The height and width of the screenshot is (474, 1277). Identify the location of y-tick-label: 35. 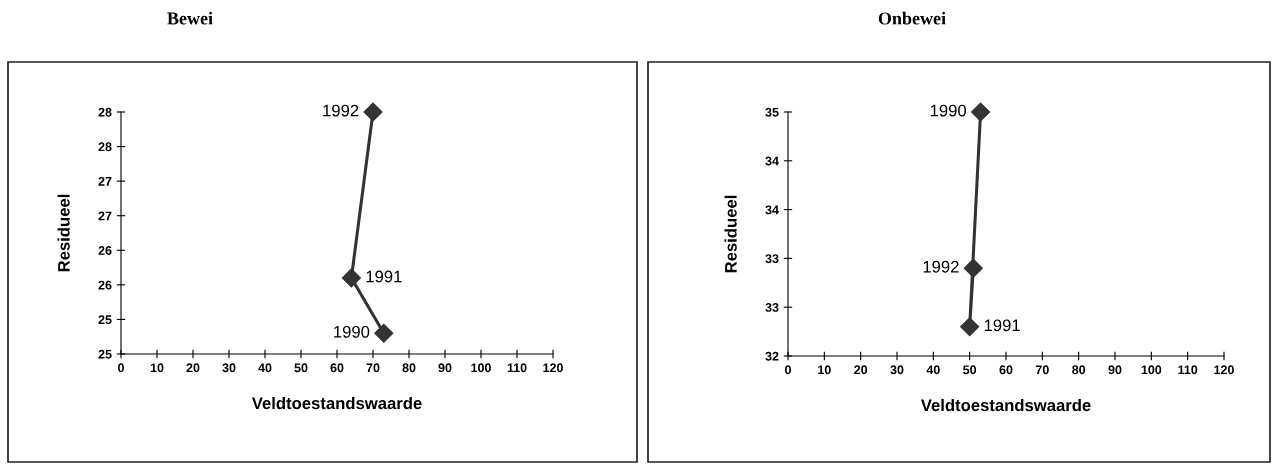
(772, 112).